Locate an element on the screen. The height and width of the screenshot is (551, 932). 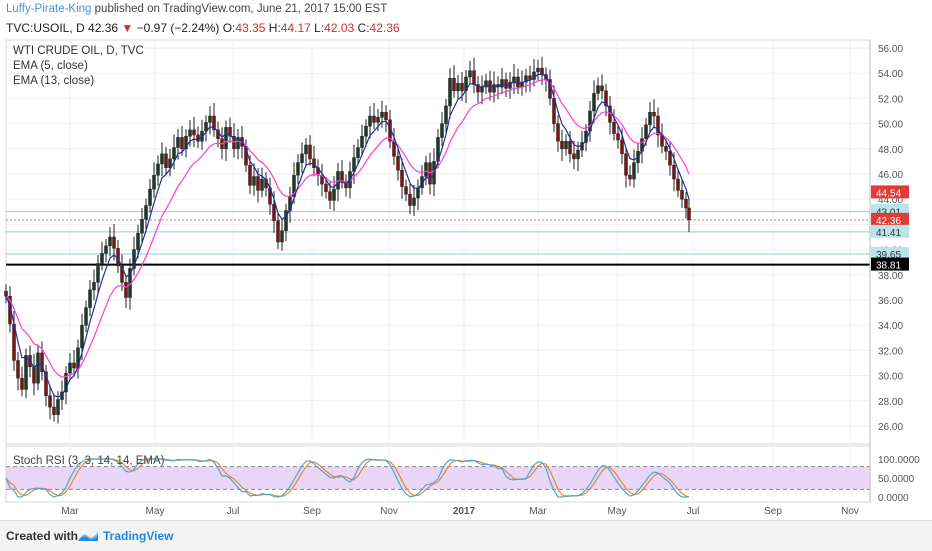
y-tick-label: 38.00 is located at coordinates (890, 276).